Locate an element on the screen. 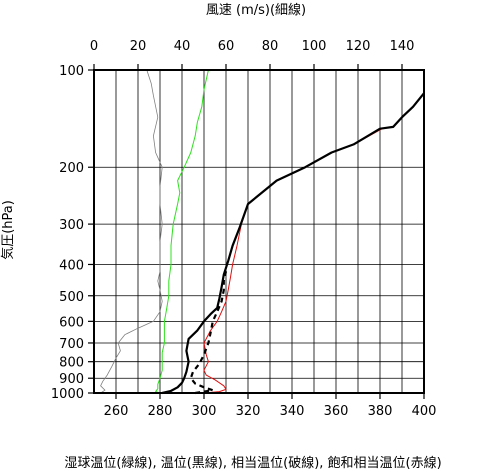 Image resolution: width=498 pixels, height=472 pixels. y-tick-label: 100 is located at coordinates (71, 71).